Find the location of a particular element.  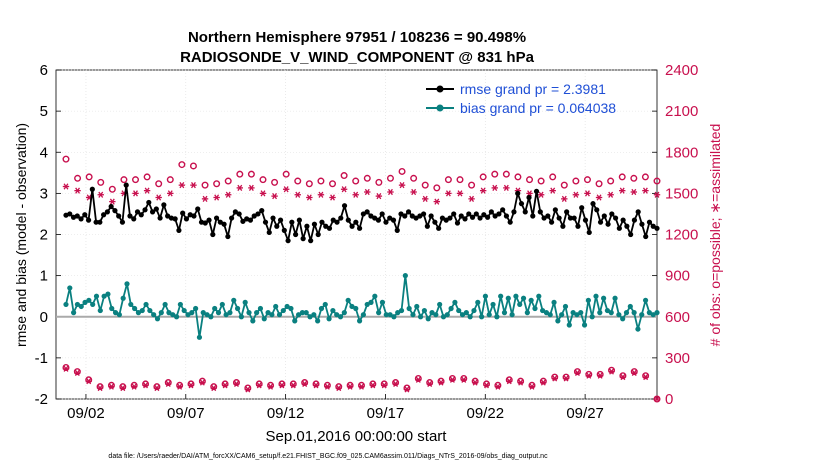

y-tick-label-left: 6 is located at coordinates (44, 70).